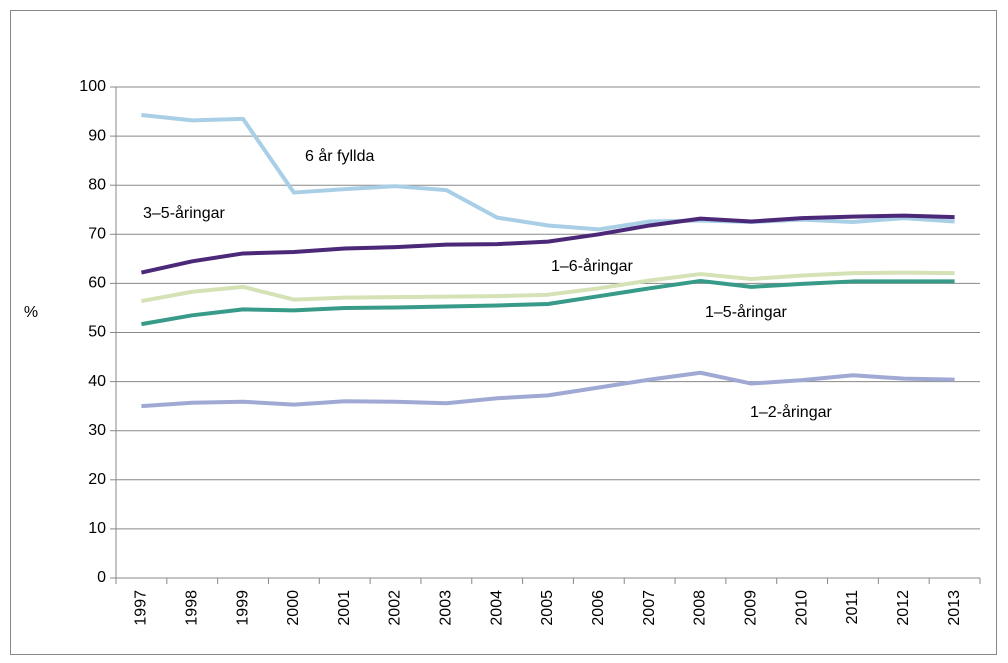  I want to click on y-tick-label: 90, so click(97, 135).